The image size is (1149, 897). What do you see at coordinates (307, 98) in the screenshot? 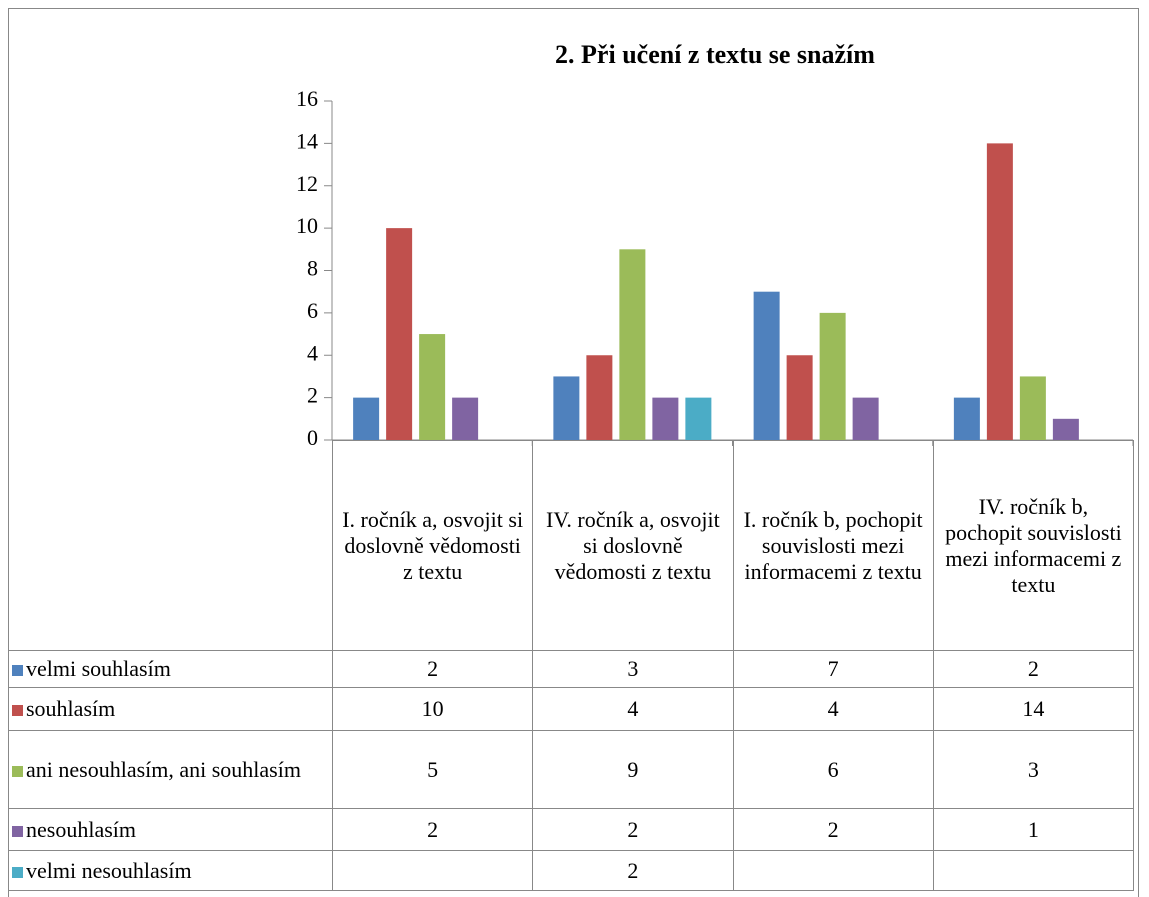
I see `y-tick-label: 16` at bounding box center [307, 98].